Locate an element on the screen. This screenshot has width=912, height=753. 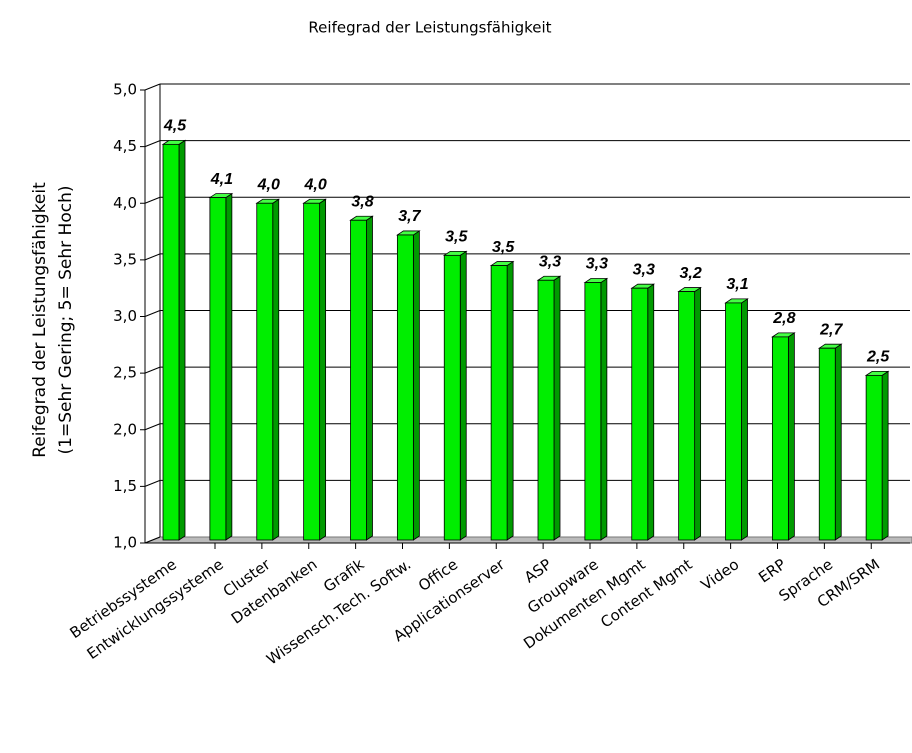
chart-title: Reifegrad der Leistungsfähigkeit is located at coordinates (429, 28).